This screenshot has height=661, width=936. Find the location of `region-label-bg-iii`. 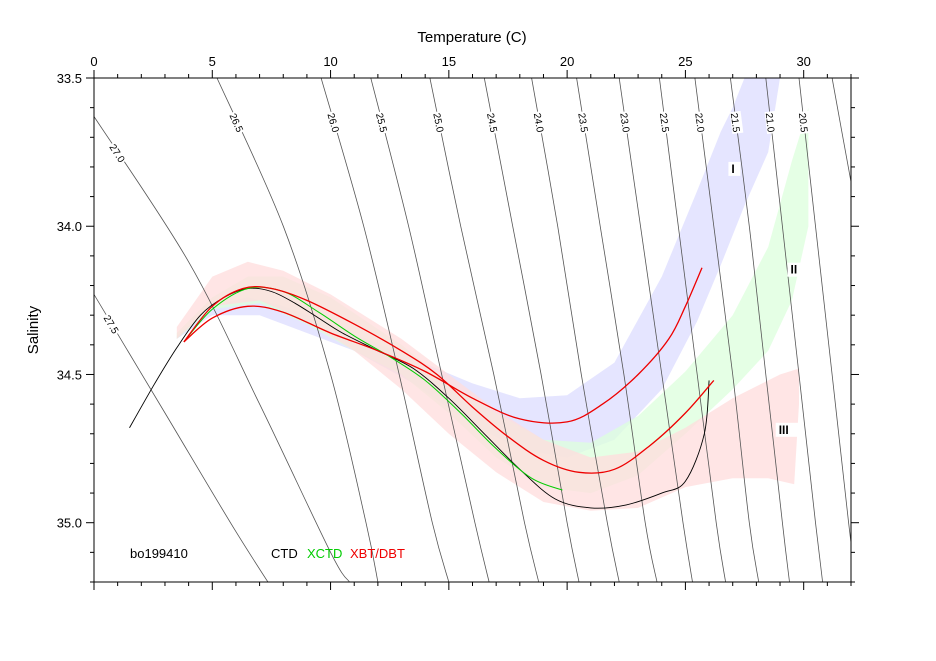

region-label-bg-iii is located at coordinates (787, 429).